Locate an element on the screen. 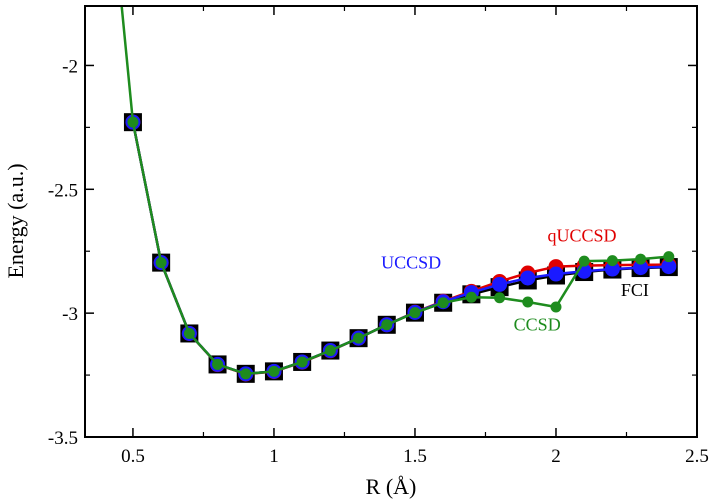 This screenshot has width=713, height=502. x-tick-label: 1.5 is located at coordinates (415, 456).